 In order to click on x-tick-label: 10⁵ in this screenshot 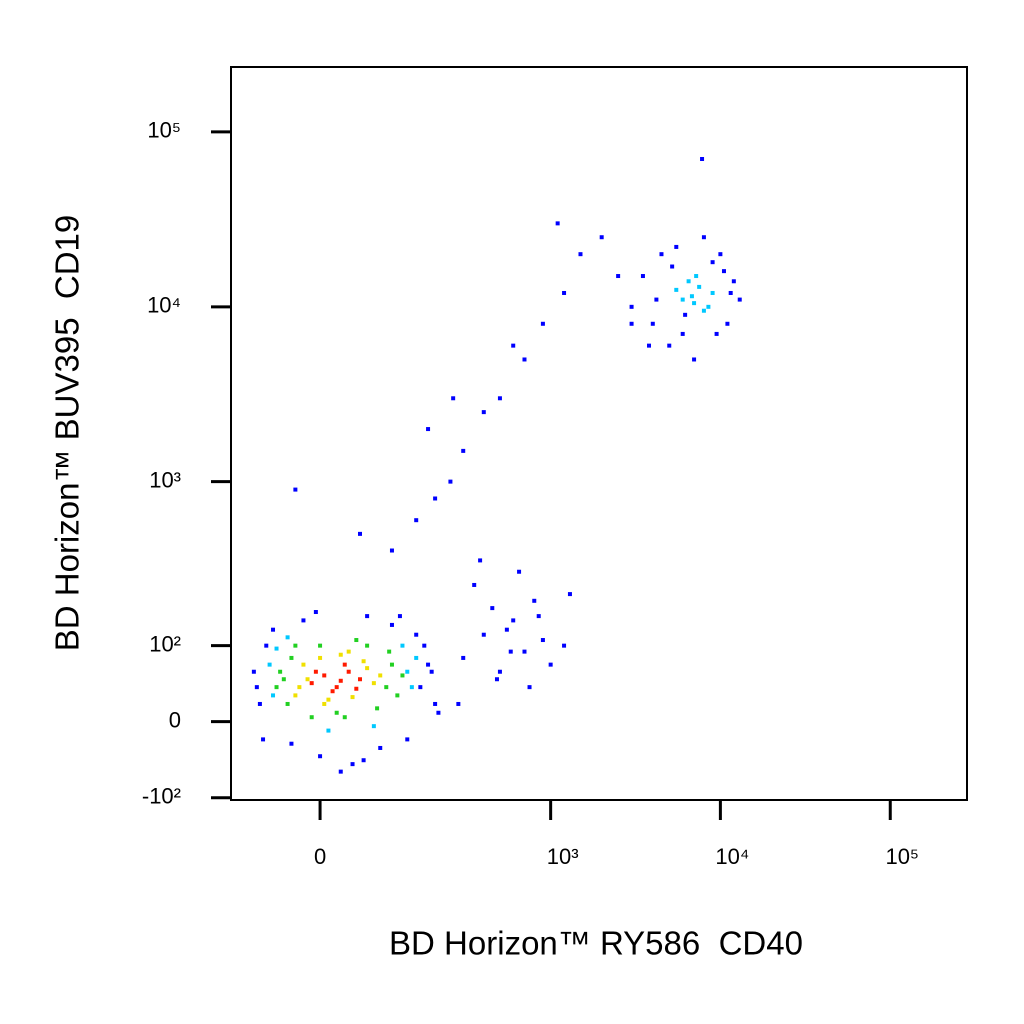, I will do `click(902, 856)`.